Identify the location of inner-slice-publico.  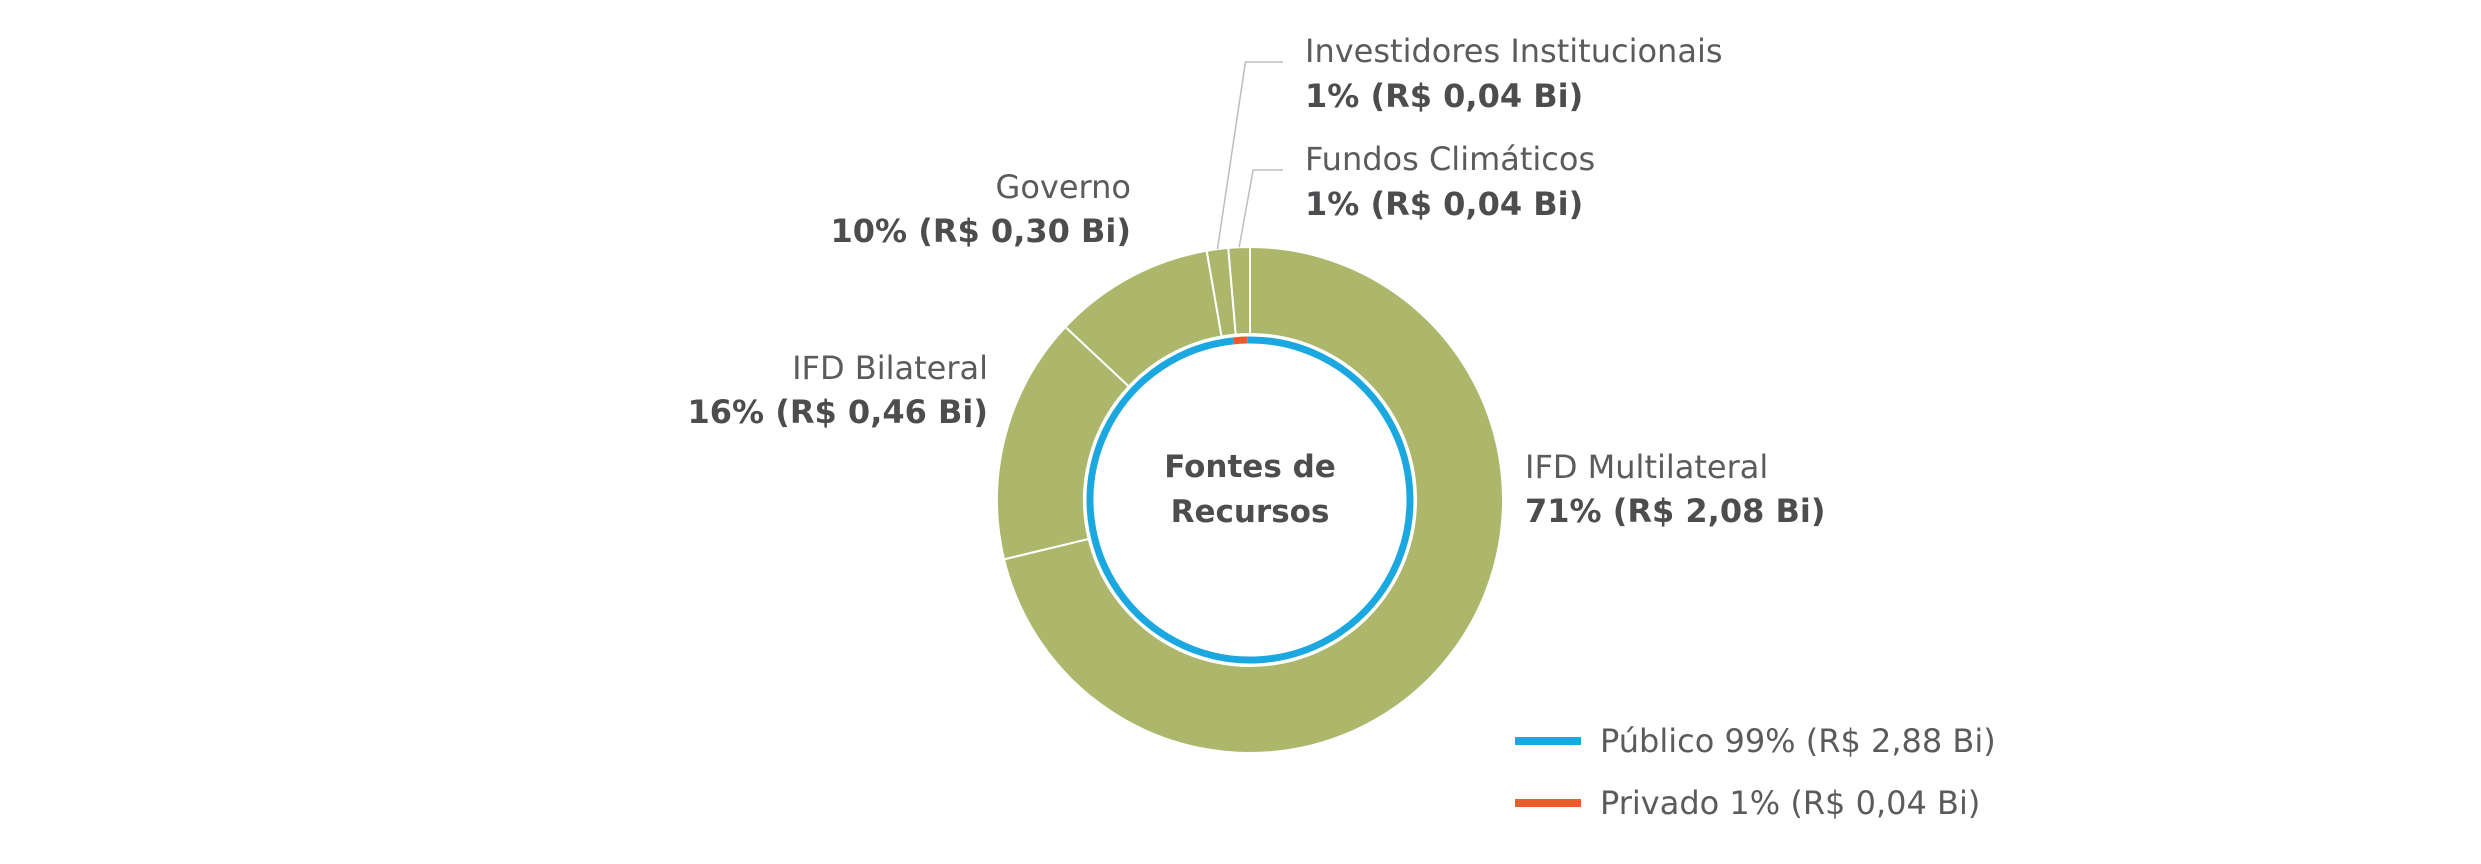
(1250, 500).